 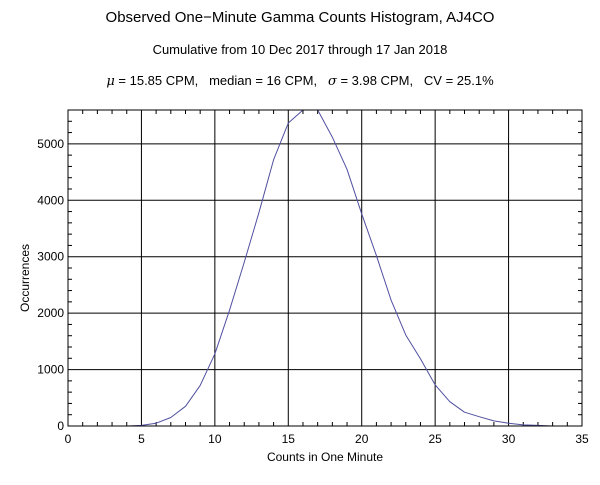 I want to click on mean-symbol: μ, so click(x=110, y=81).